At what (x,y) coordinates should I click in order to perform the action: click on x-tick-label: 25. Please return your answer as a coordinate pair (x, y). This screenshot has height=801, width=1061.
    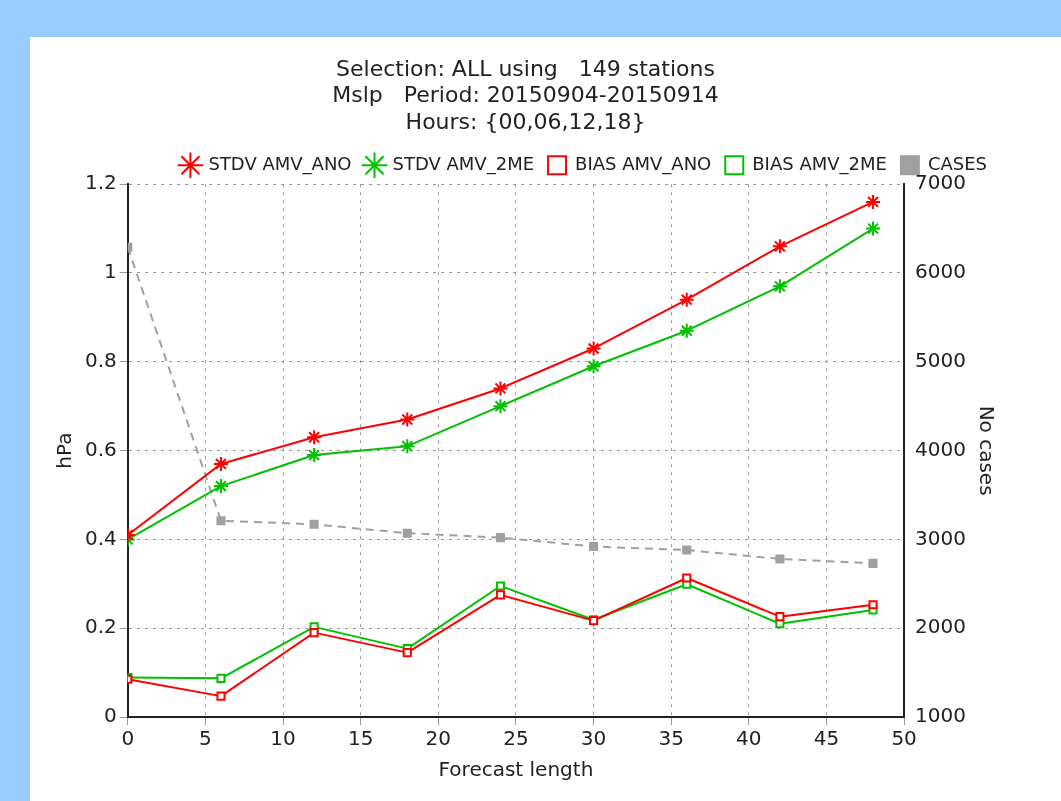
    Looking at the image, I should click on (516, 738).